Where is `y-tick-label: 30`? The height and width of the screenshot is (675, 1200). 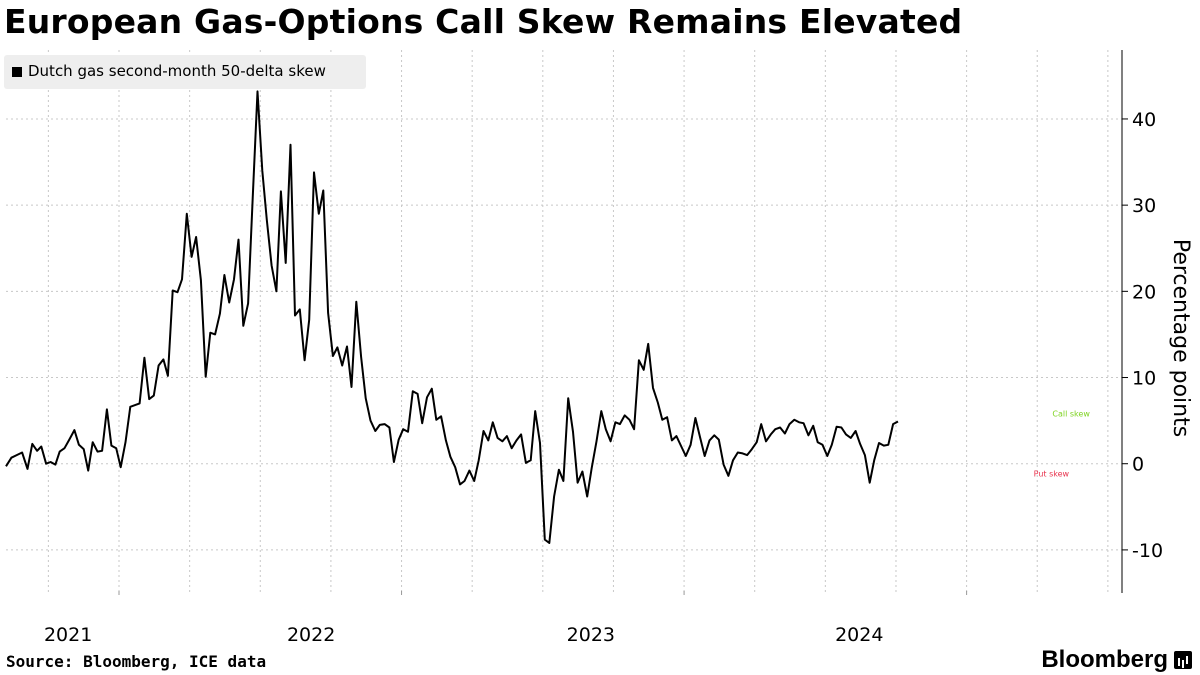
y-tick-label: 30 is located at coordinates (1144, 206).